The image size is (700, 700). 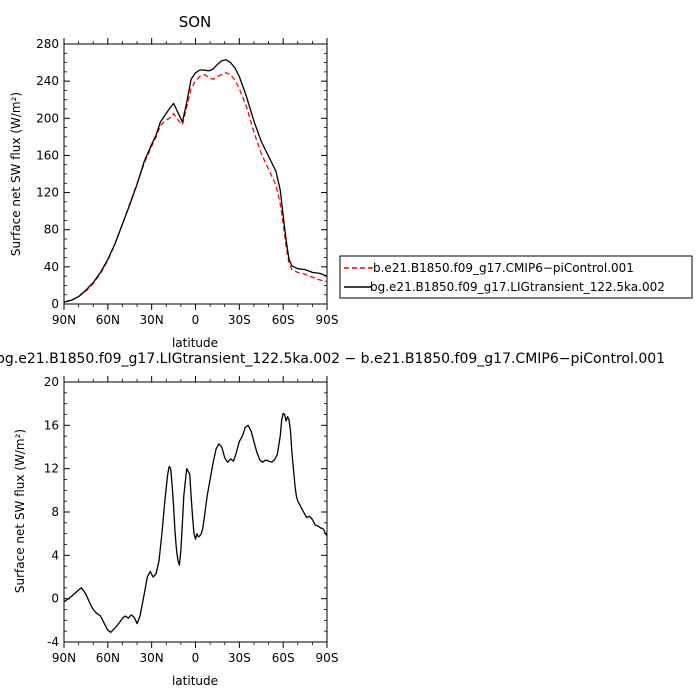 I want to click on y-tick-label: 120, so click(x=47, y=193).